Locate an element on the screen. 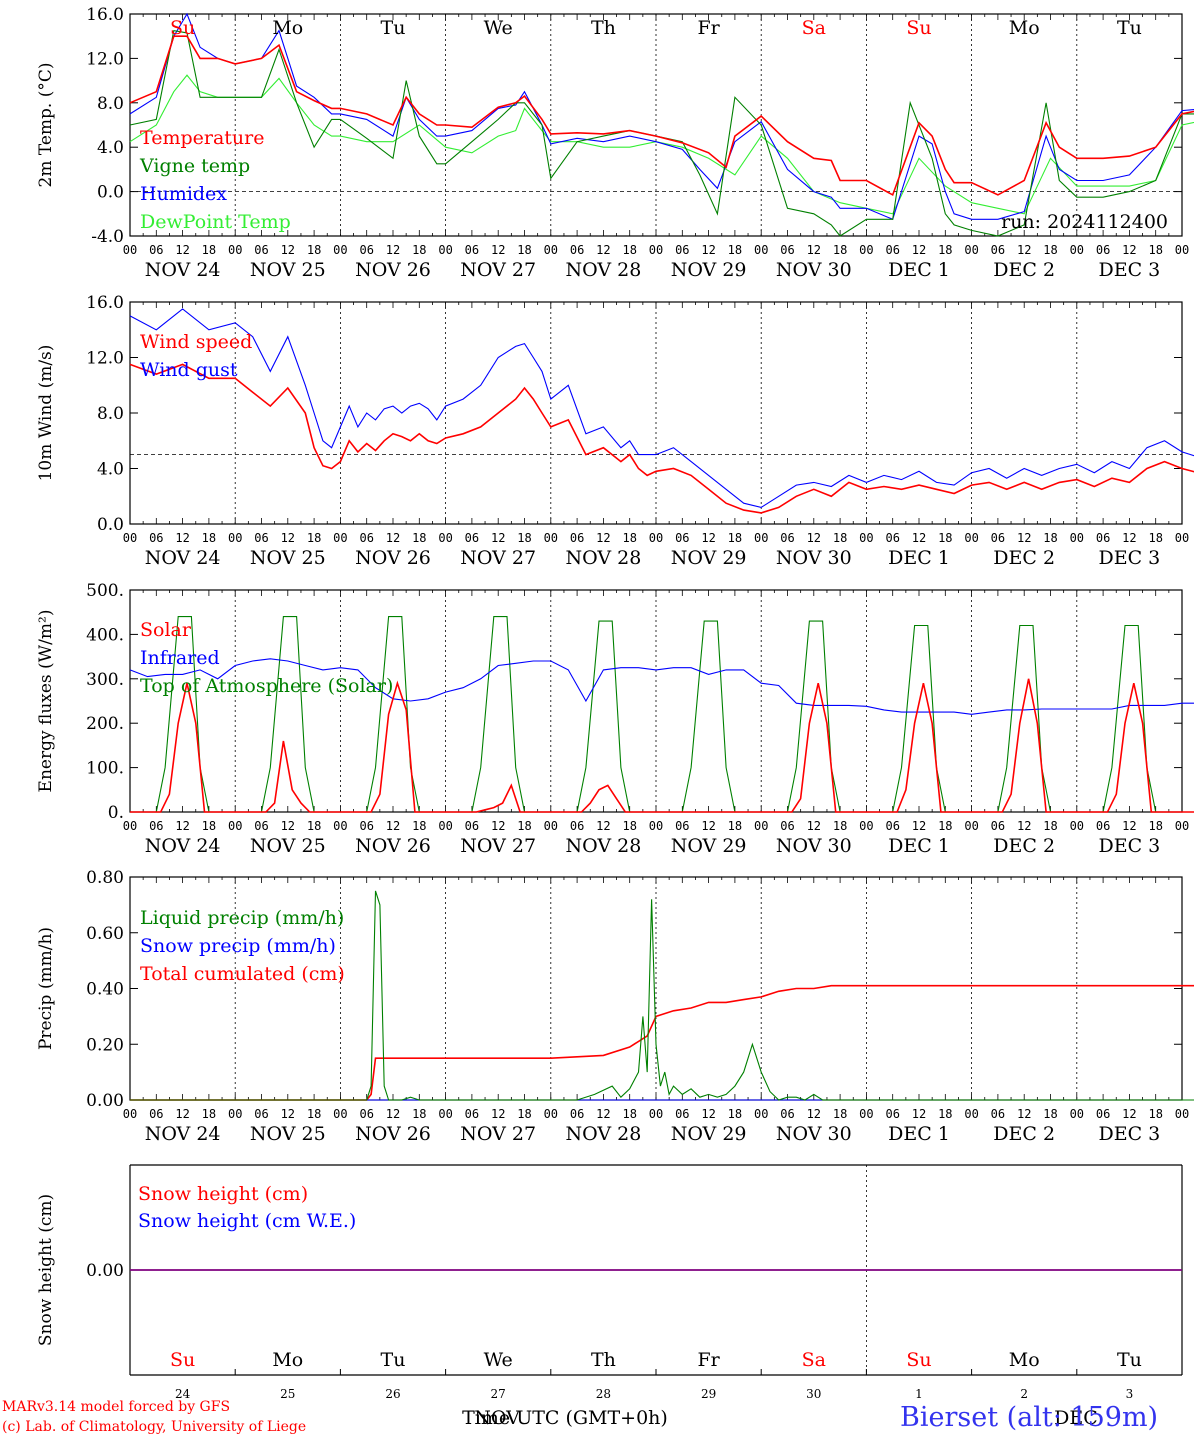  y-axis-label: 10m Wind (m/s) is located at coordinates (46, 413).